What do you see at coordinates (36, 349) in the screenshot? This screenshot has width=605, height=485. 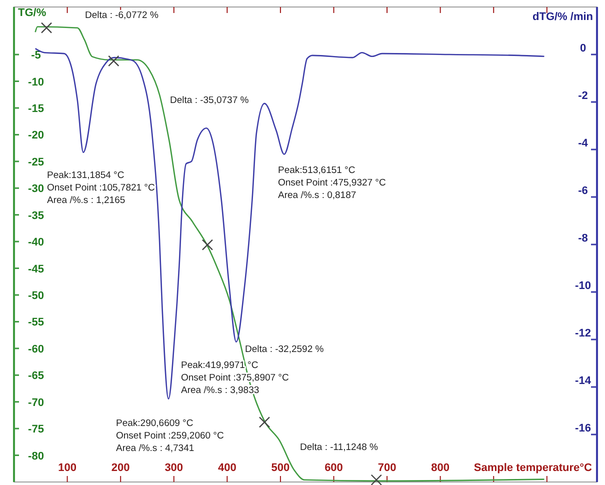 I see `y-tick-label: -60` at bounding box center [36, 349].